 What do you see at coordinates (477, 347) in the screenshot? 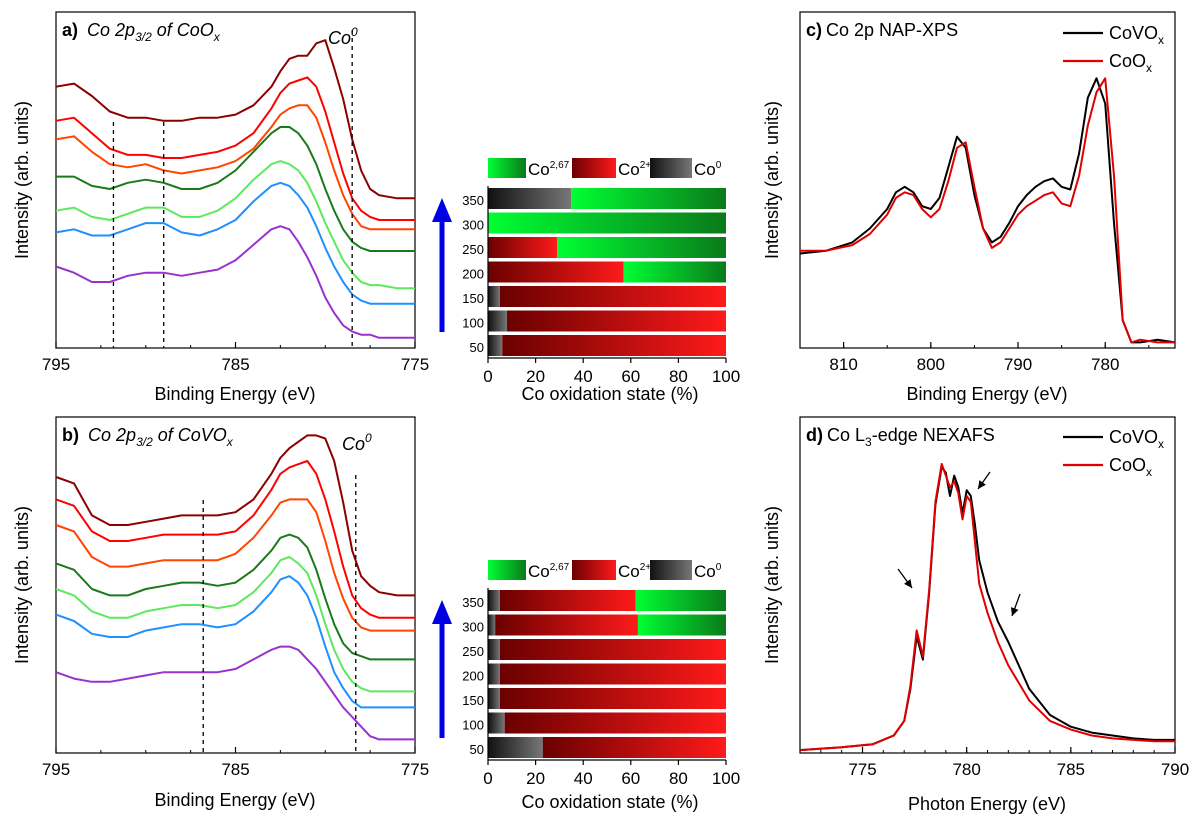
I see `pabar-category-label-6: 50` at bounding box center [477, 347].